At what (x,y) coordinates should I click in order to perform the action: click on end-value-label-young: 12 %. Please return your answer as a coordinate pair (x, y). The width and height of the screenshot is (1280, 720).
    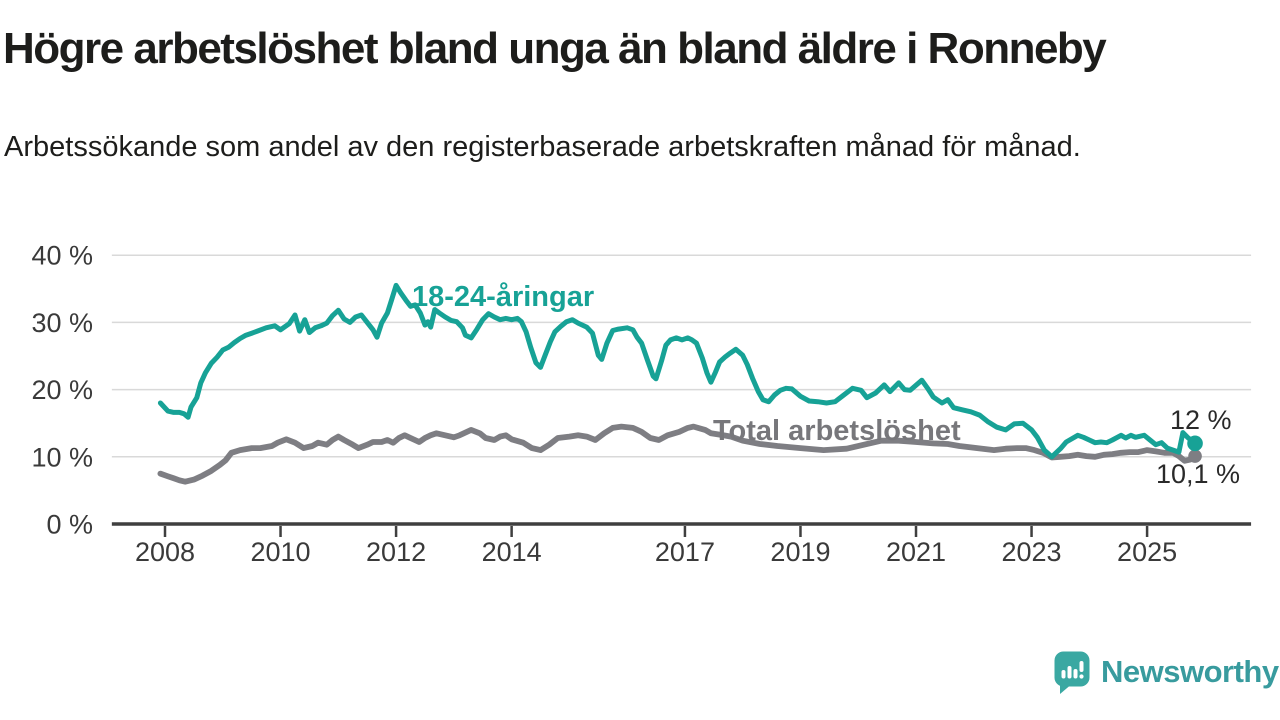
    Looking at the image, I should click on (1201, 420).